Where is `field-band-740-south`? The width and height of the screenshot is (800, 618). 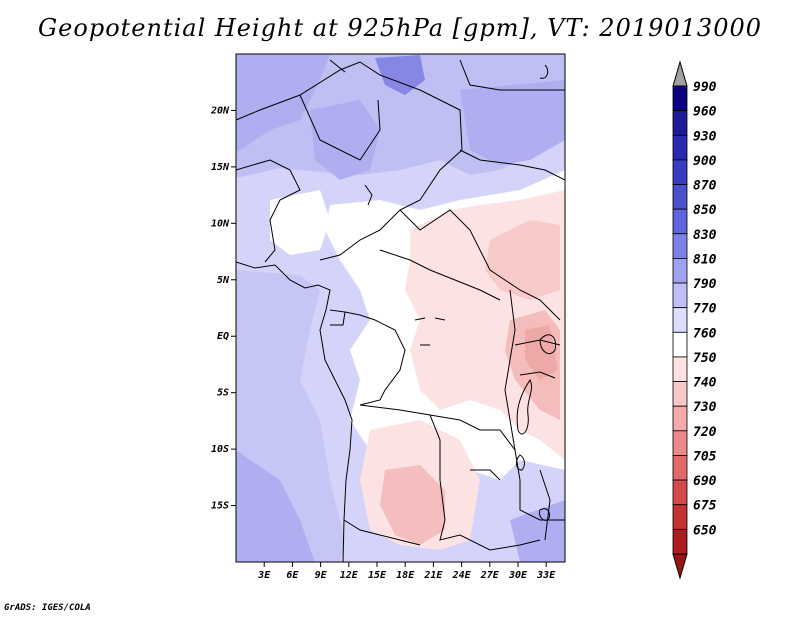
field-band-740-south is located at coordinates (412, 505).